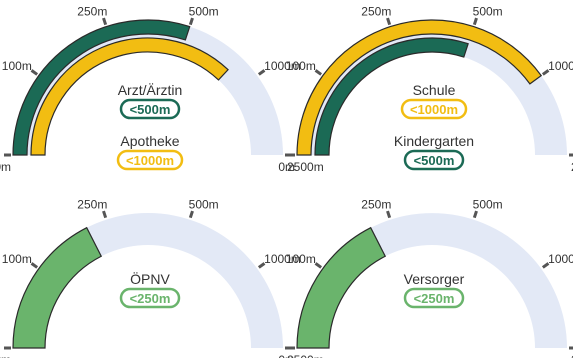  What do you see at coordinates (150, 90) in the screenshot?
I see `category-label: Arzt/Ärztin` at bounding box center [150, 90].